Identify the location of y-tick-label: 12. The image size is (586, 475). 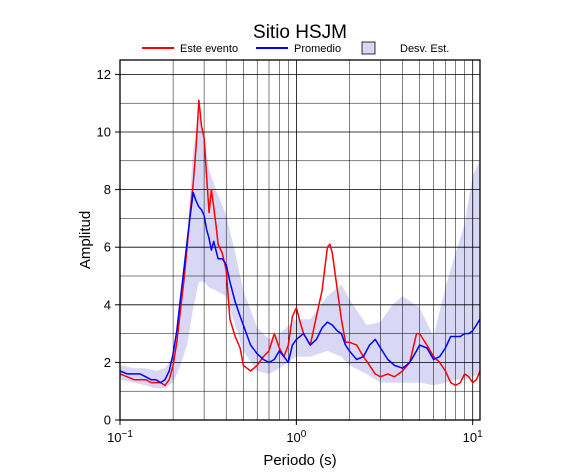
(104, 74).